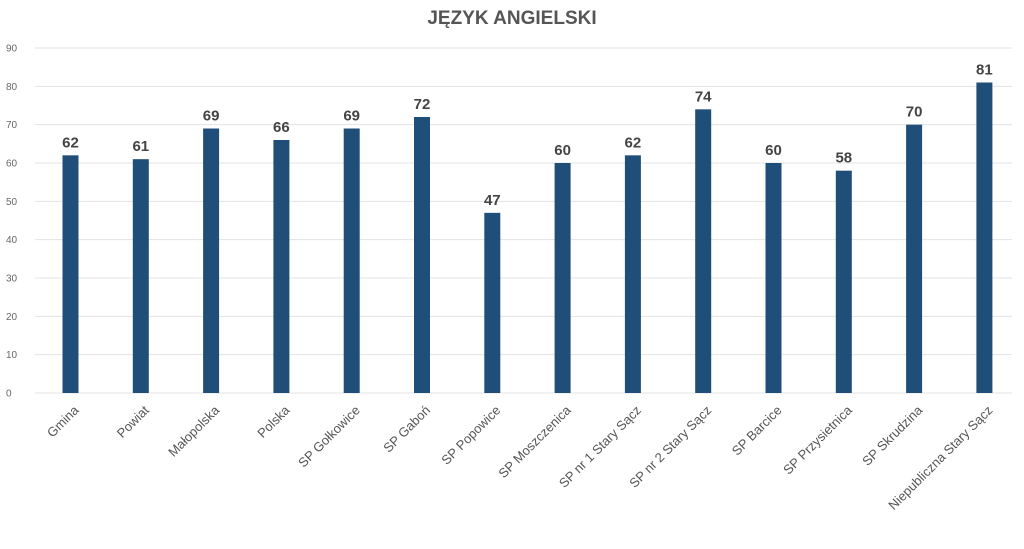 The width and height of the screenshot is (1024, 549). I want to click on y-tick-label: 40, so click(12, 240).